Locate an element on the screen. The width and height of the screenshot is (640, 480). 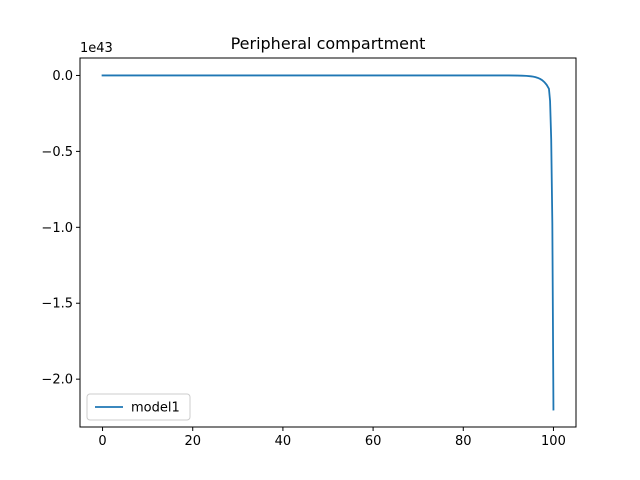
y-tick-label: −0.5 is located at coordinates (57, 152).